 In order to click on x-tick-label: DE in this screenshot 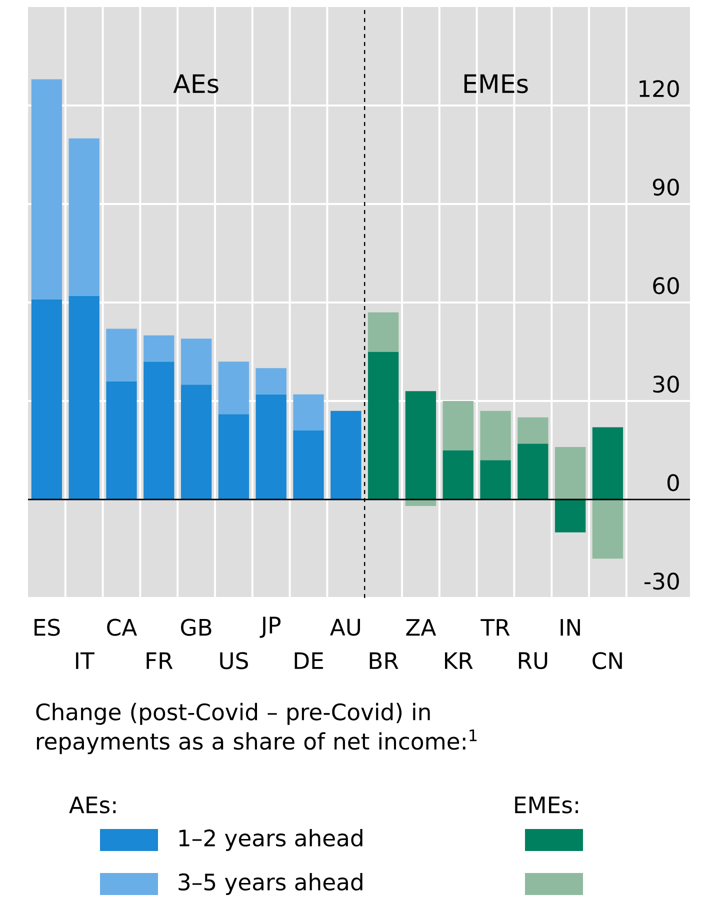, I will do `click(308, 660)`.